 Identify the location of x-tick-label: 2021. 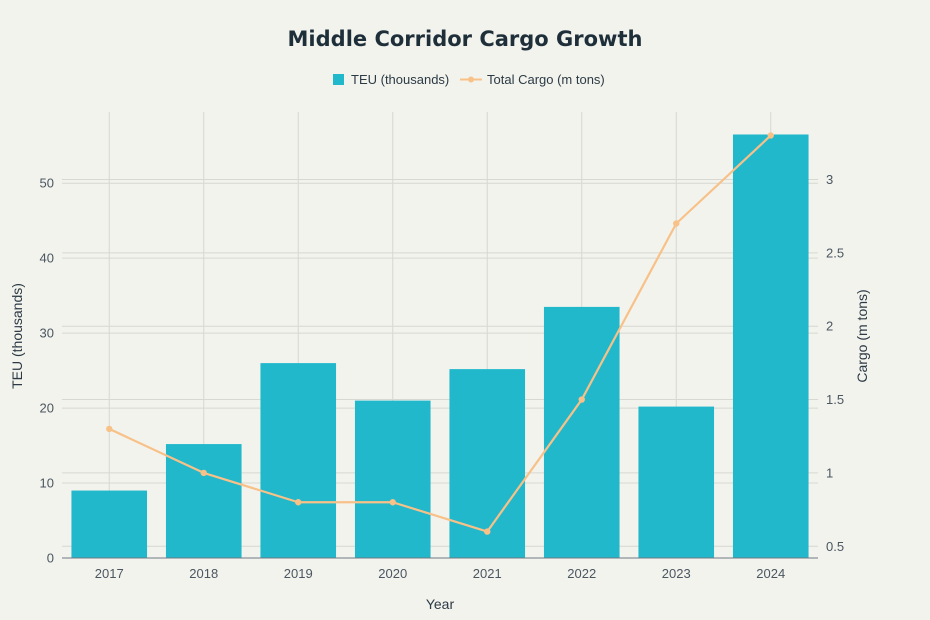
(487, 573).